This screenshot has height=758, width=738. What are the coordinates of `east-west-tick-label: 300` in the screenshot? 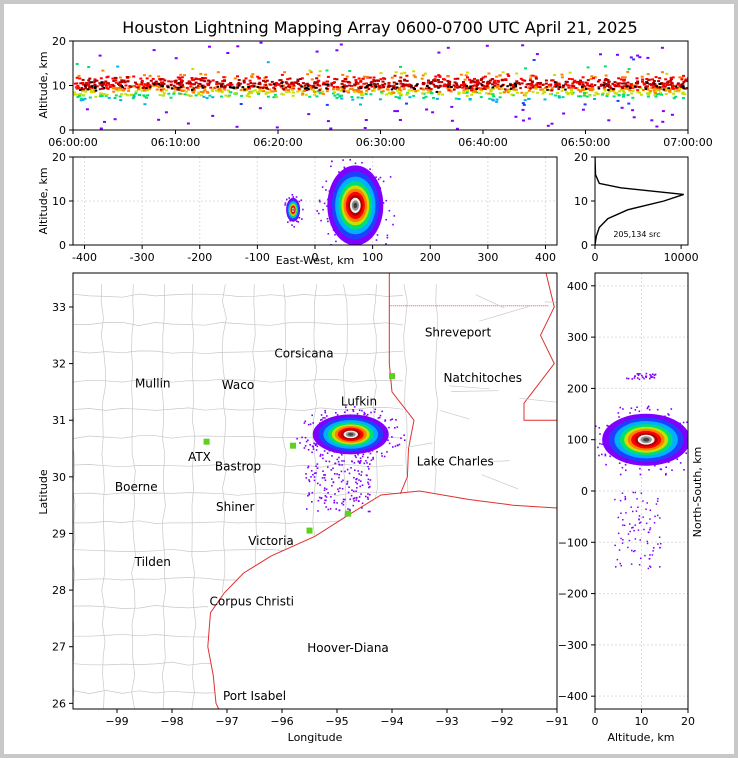 It's located at (487, 257).